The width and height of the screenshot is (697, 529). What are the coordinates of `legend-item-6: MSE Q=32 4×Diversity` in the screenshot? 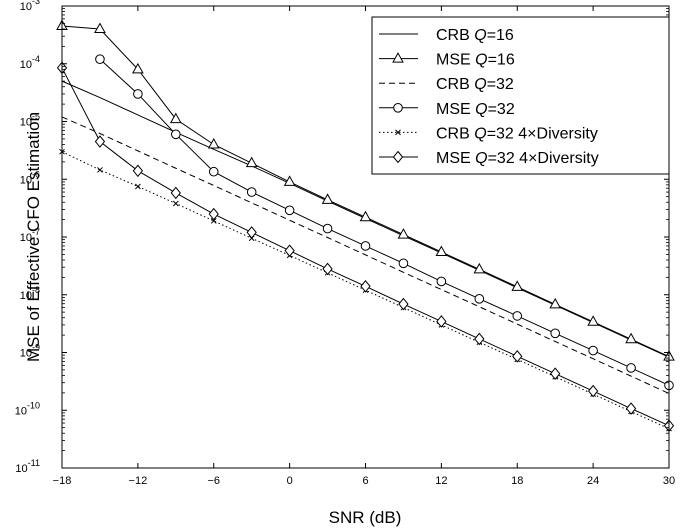 It's located at (489, 158).